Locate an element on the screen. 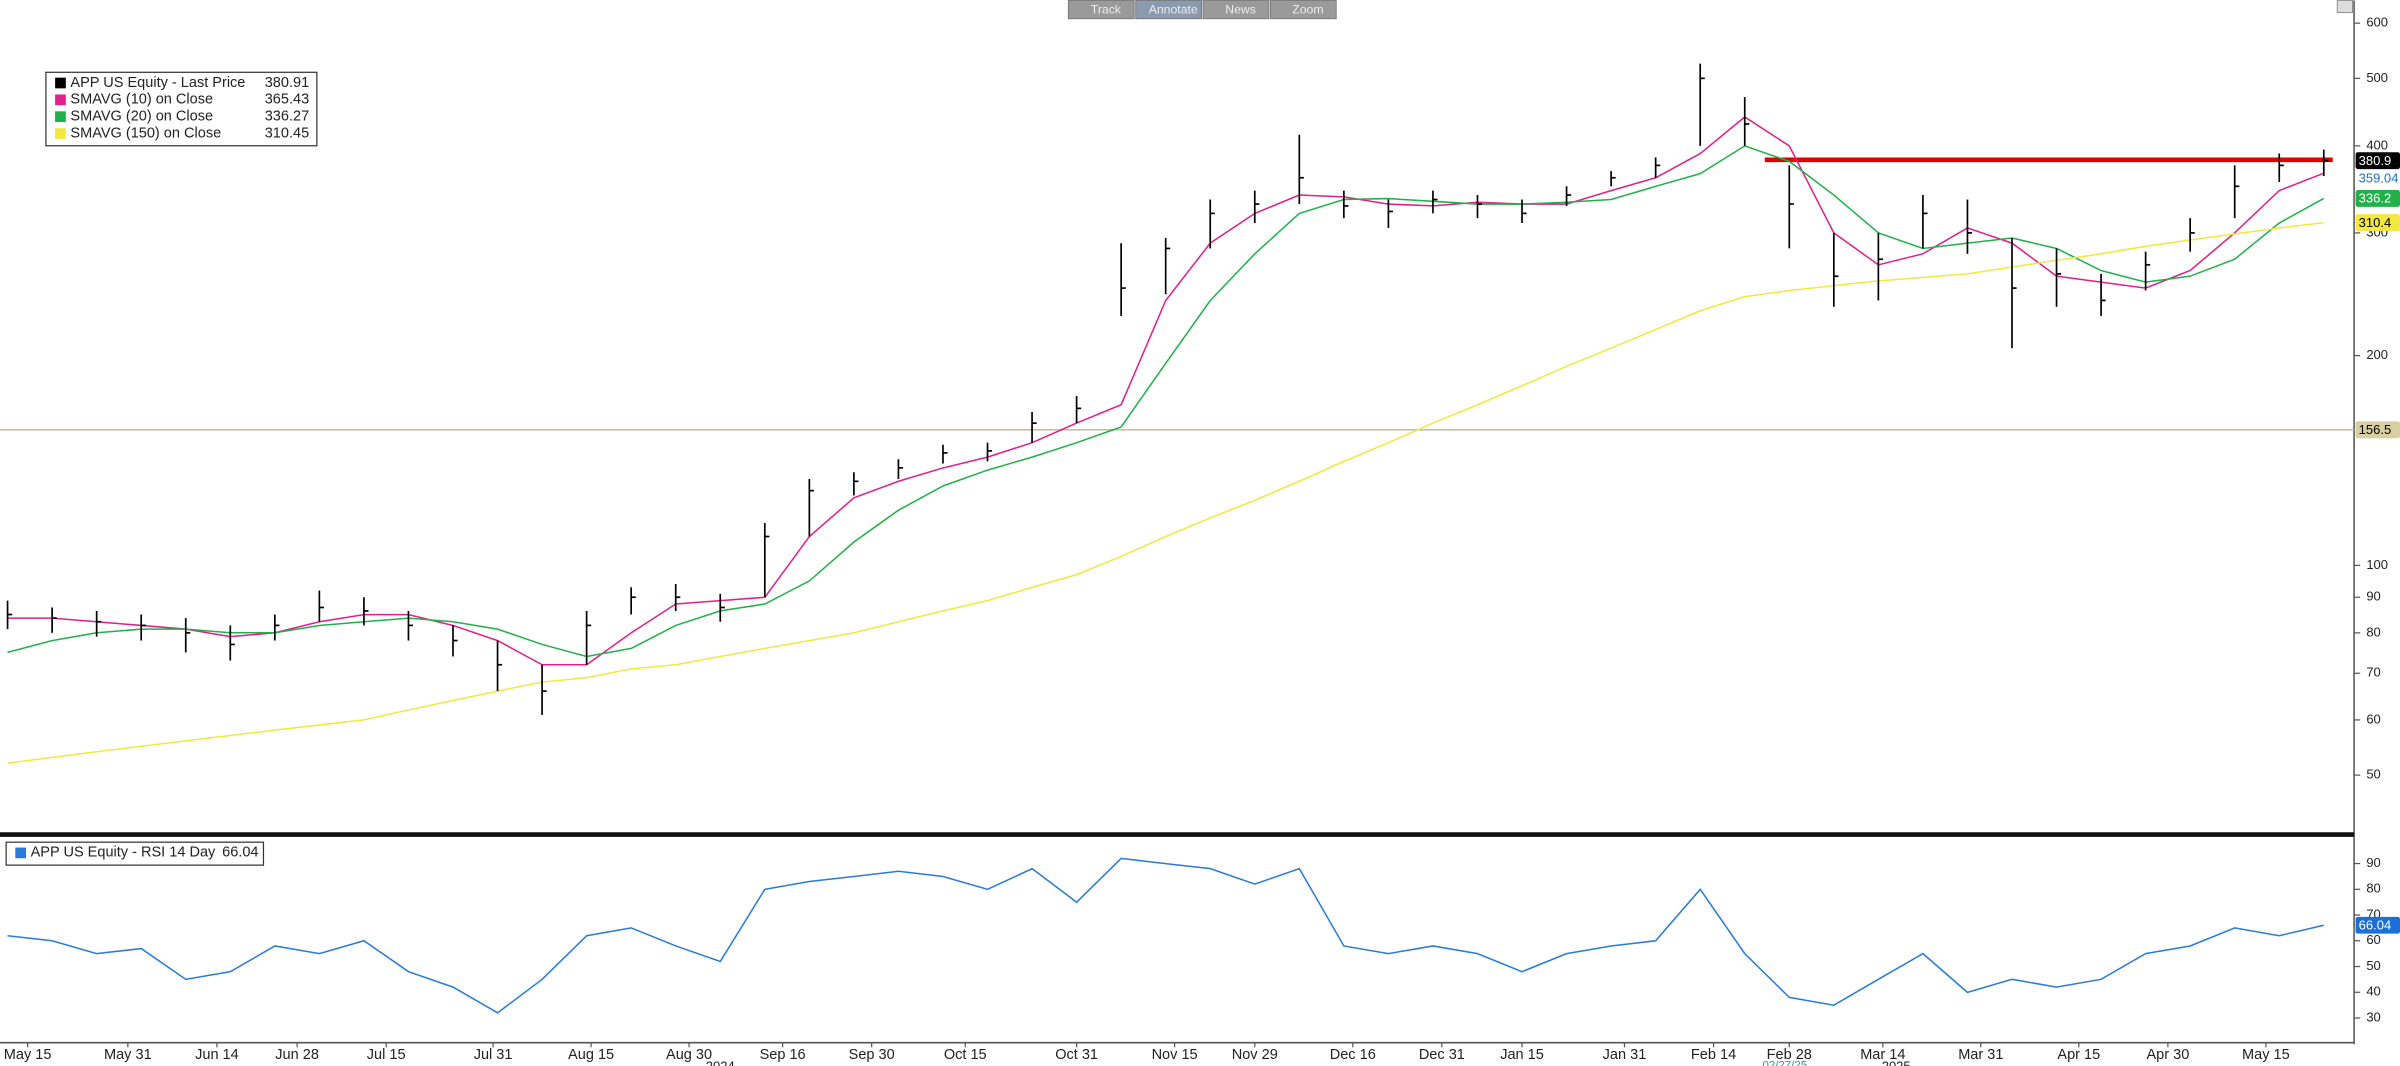 The height and width of the screenshot is (1066, 2400). series-line is located at coordinates (1165, 935).